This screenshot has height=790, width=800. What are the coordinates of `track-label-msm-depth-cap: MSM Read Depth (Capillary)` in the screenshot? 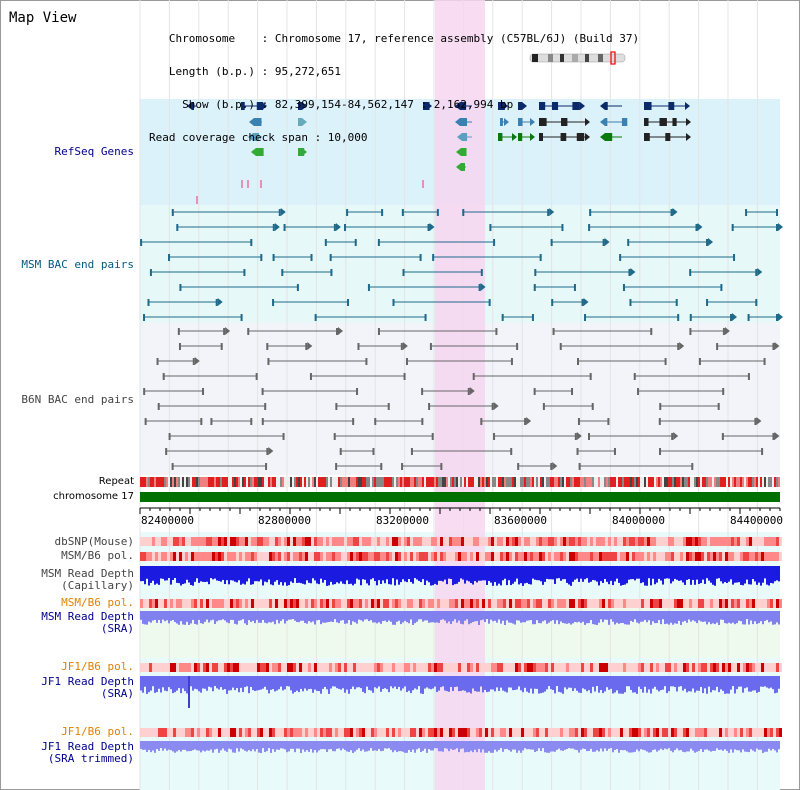 It's located at (87, 580).